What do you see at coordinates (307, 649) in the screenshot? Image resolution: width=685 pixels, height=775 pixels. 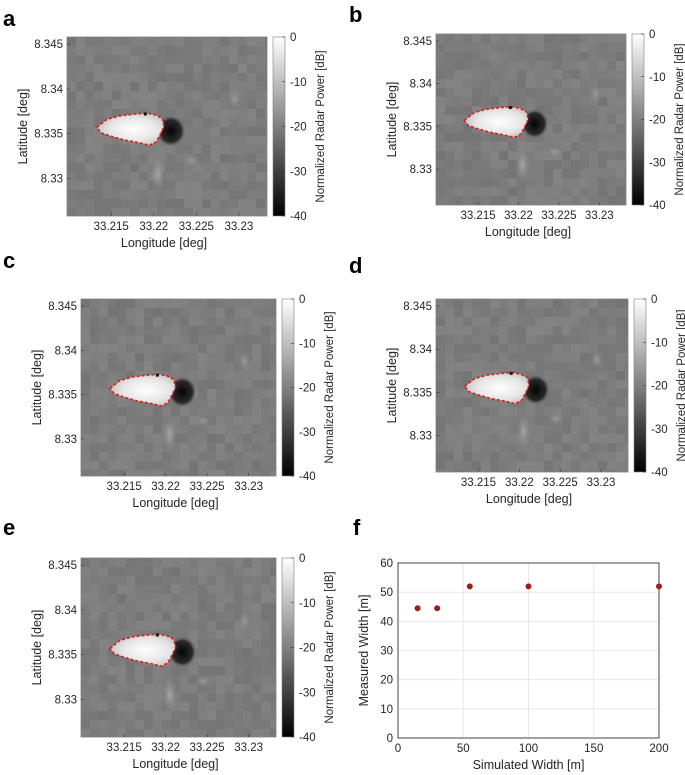 I see `colorbar-tick-label: -20` at bounding box center [307, 649].